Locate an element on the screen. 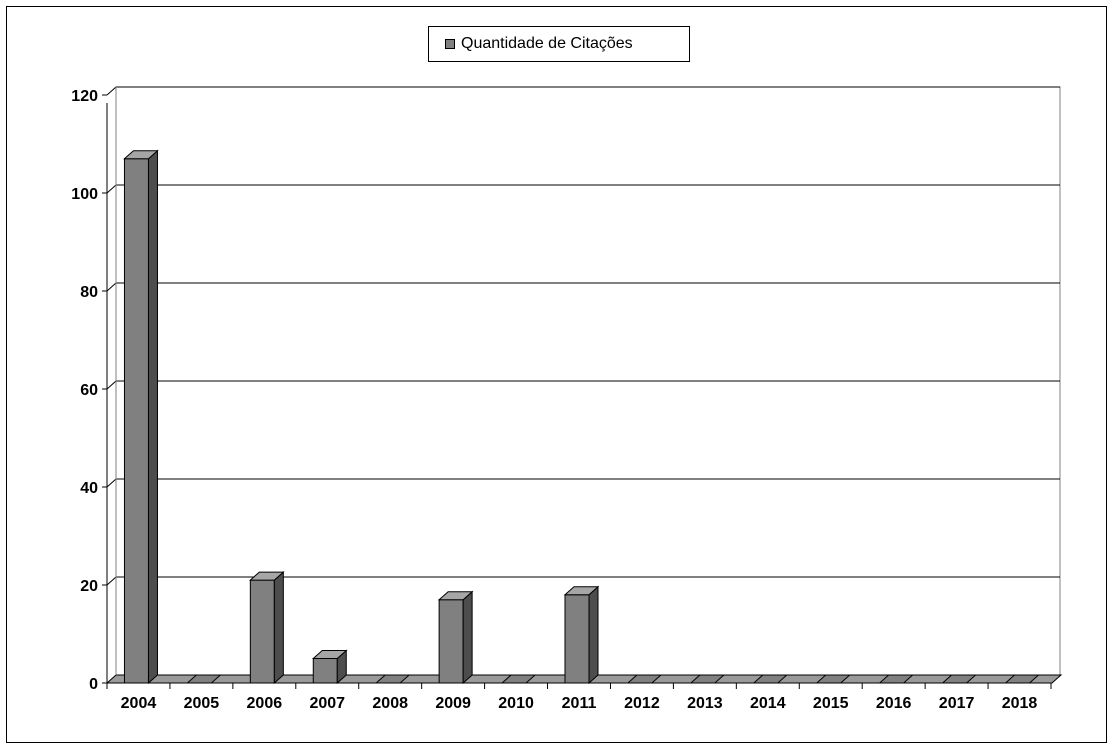 The image size is (1115, 751). x-tick-label: 2009 is located at coordinates (453, 703).